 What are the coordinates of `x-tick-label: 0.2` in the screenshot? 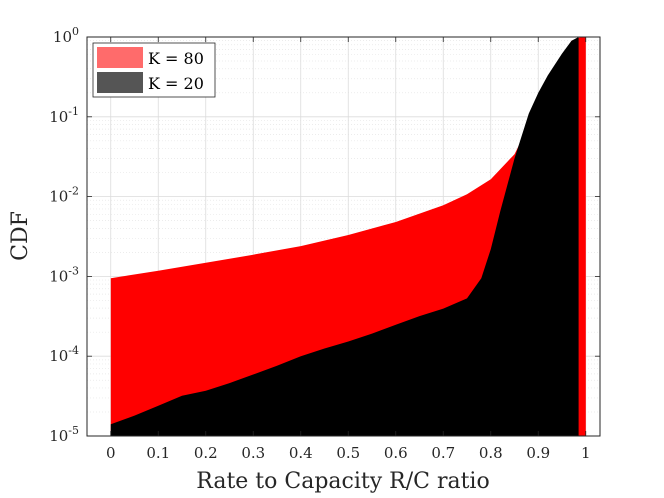 It's located at (206, 453).